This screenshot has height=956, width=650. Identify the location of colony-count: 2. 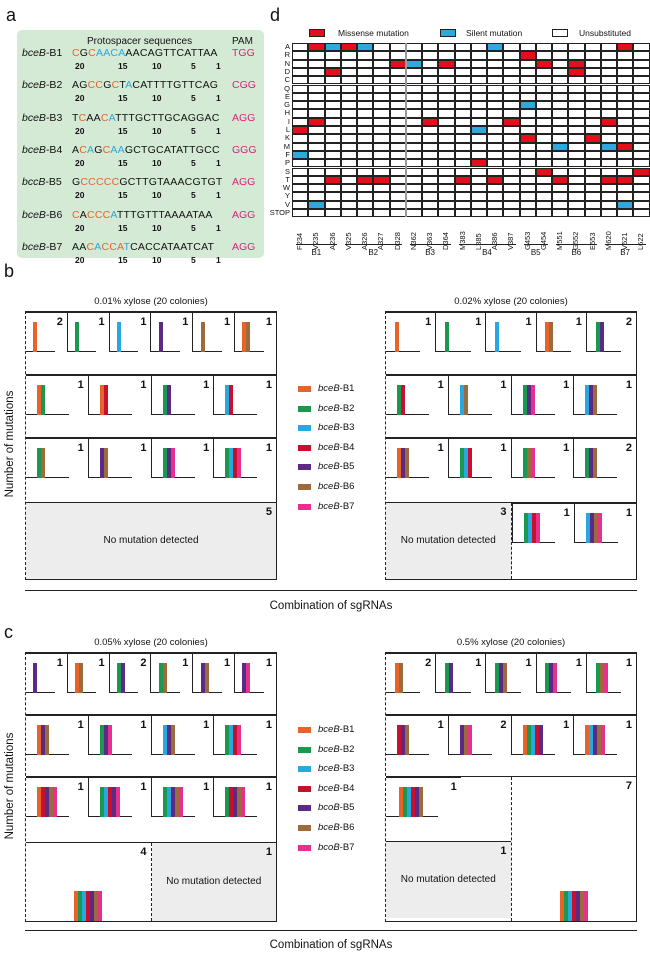
(428, 663).